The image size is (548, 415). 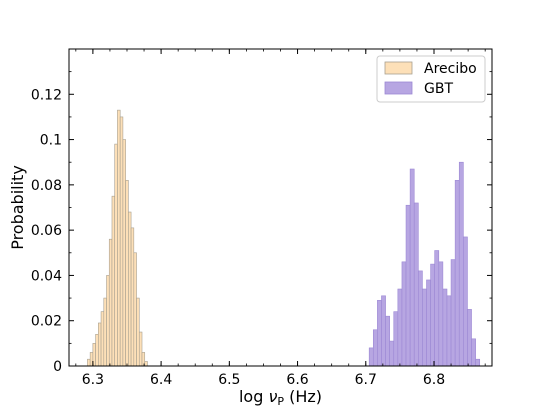 What do you see at coordinates (46, 322) in the screenshot?
I see `y-tick-label: 0.02` at bounding box center [46, 322].